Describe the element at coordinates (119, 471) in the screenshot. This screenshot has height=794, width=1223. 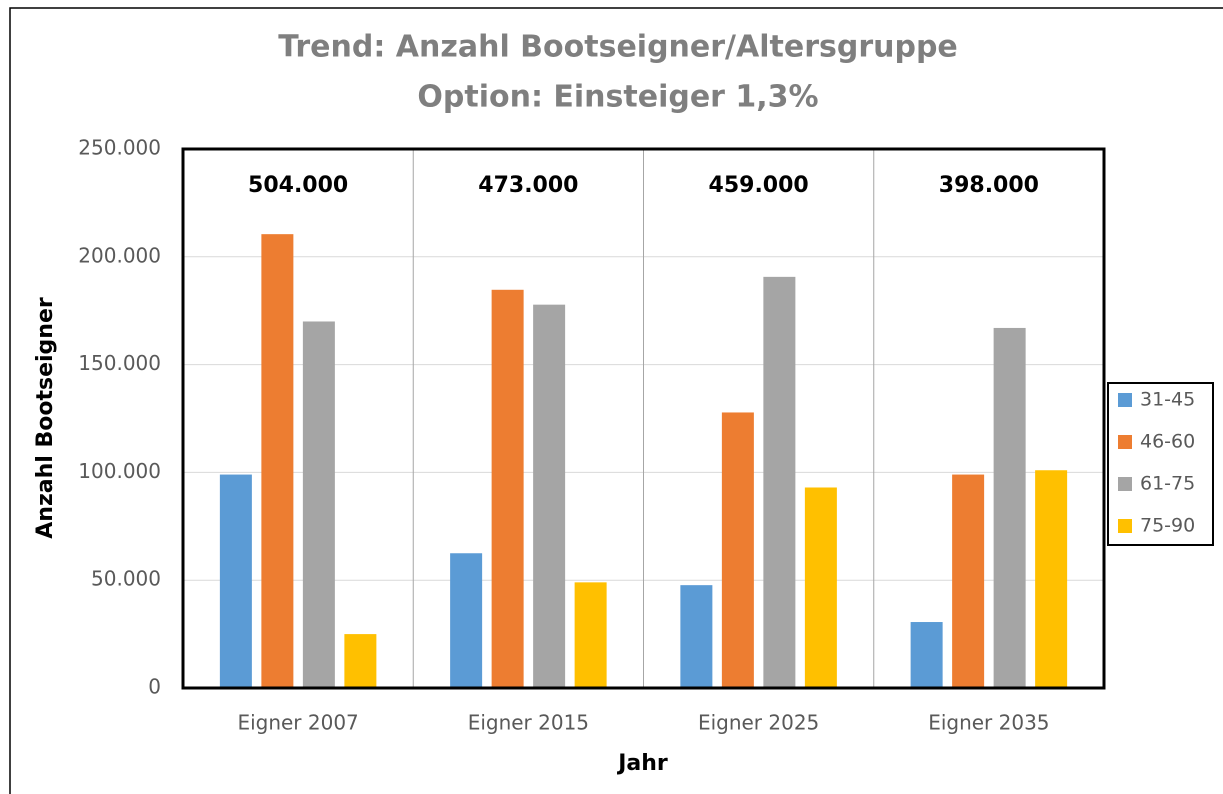
I see `y-tick-label: 100.000` at that location.